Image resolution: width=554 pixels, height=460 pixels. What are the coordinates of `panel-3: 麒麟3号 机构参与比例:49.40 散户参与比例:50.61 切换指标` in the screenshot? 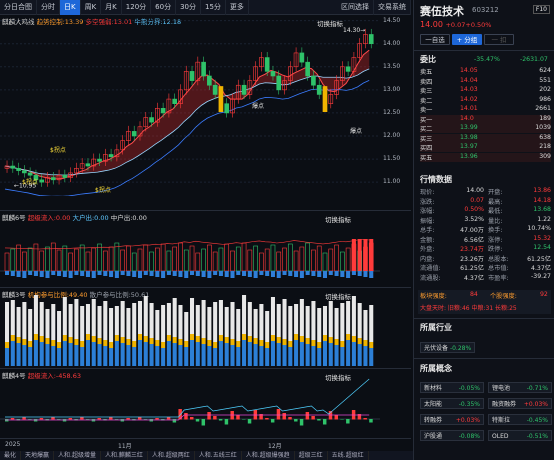 It's located at (205, 327).